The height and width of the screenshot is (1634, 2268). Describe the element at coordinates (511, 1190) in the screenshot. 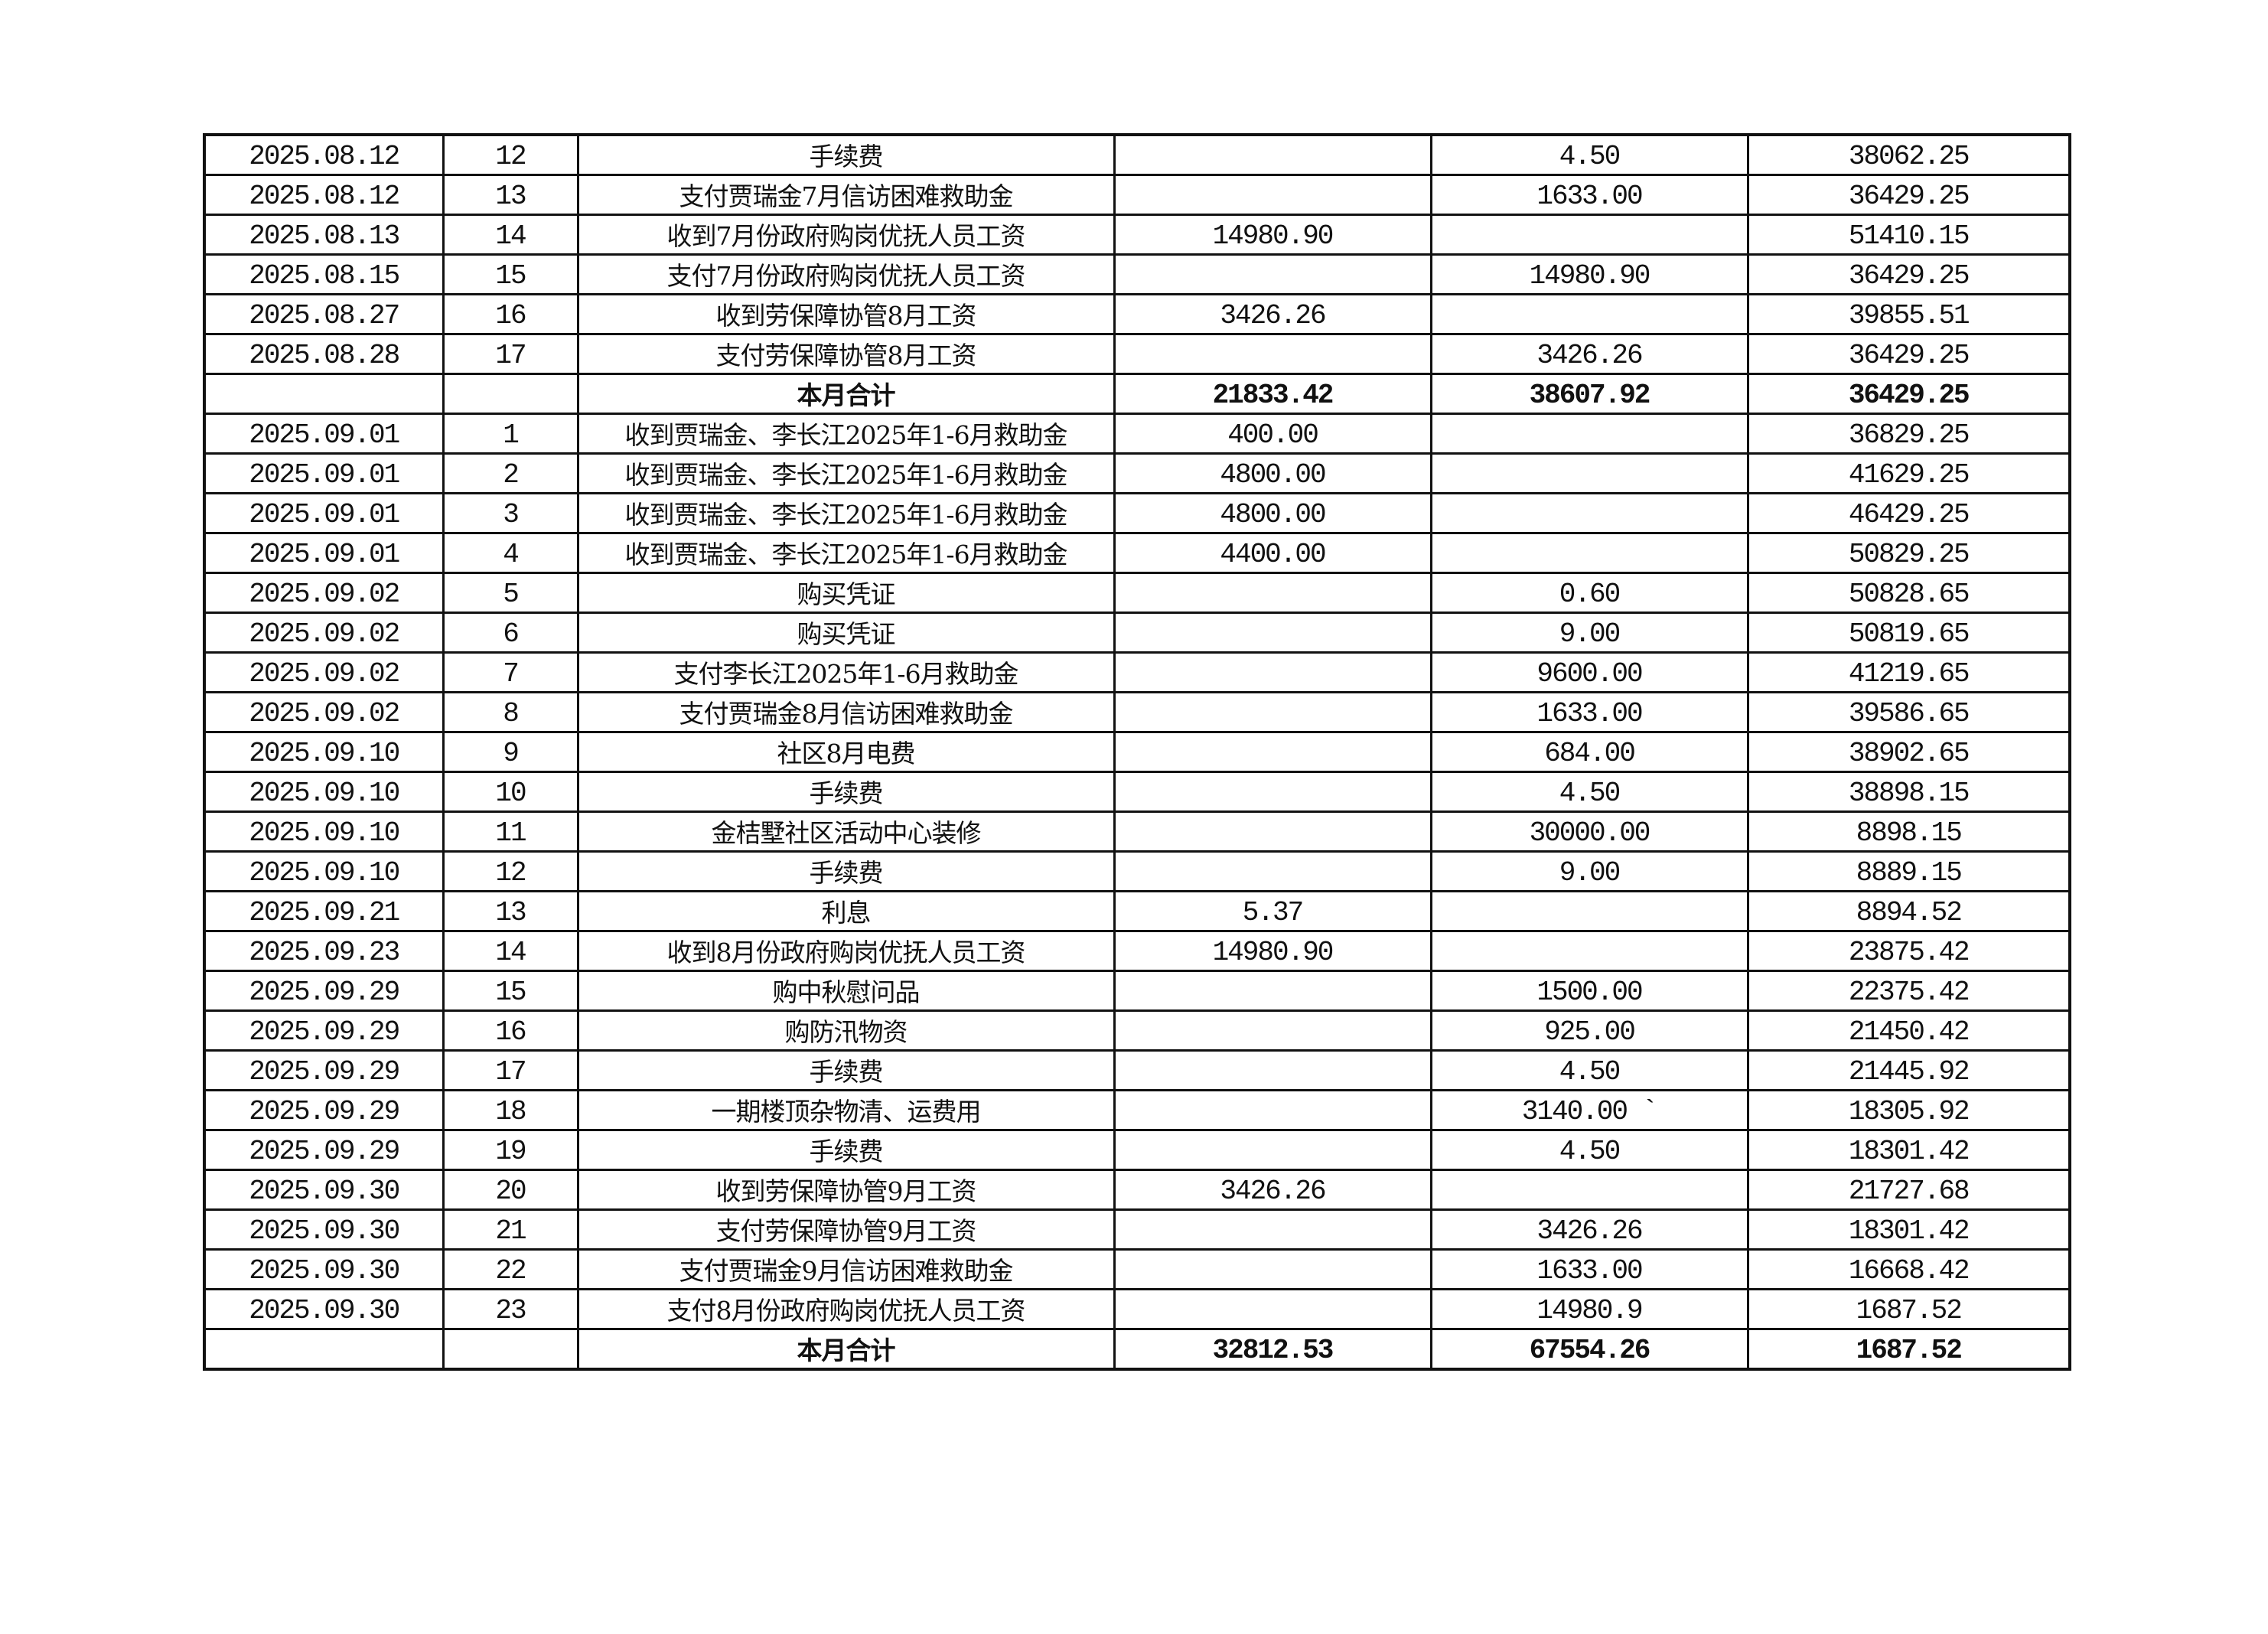

I see `entry-number-cell: 20` at that location.